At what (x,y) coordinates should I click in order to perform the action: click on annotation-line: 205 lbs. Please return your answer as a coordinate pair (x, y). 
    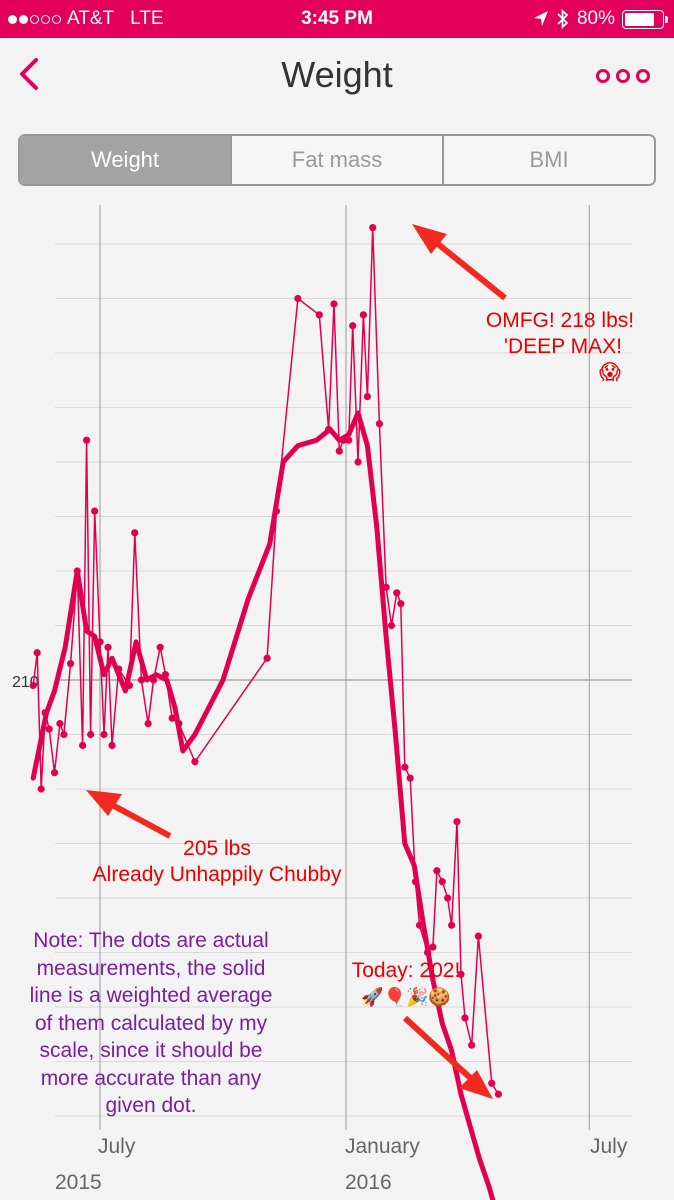
    Looking at the image, I should click on (217, 848).